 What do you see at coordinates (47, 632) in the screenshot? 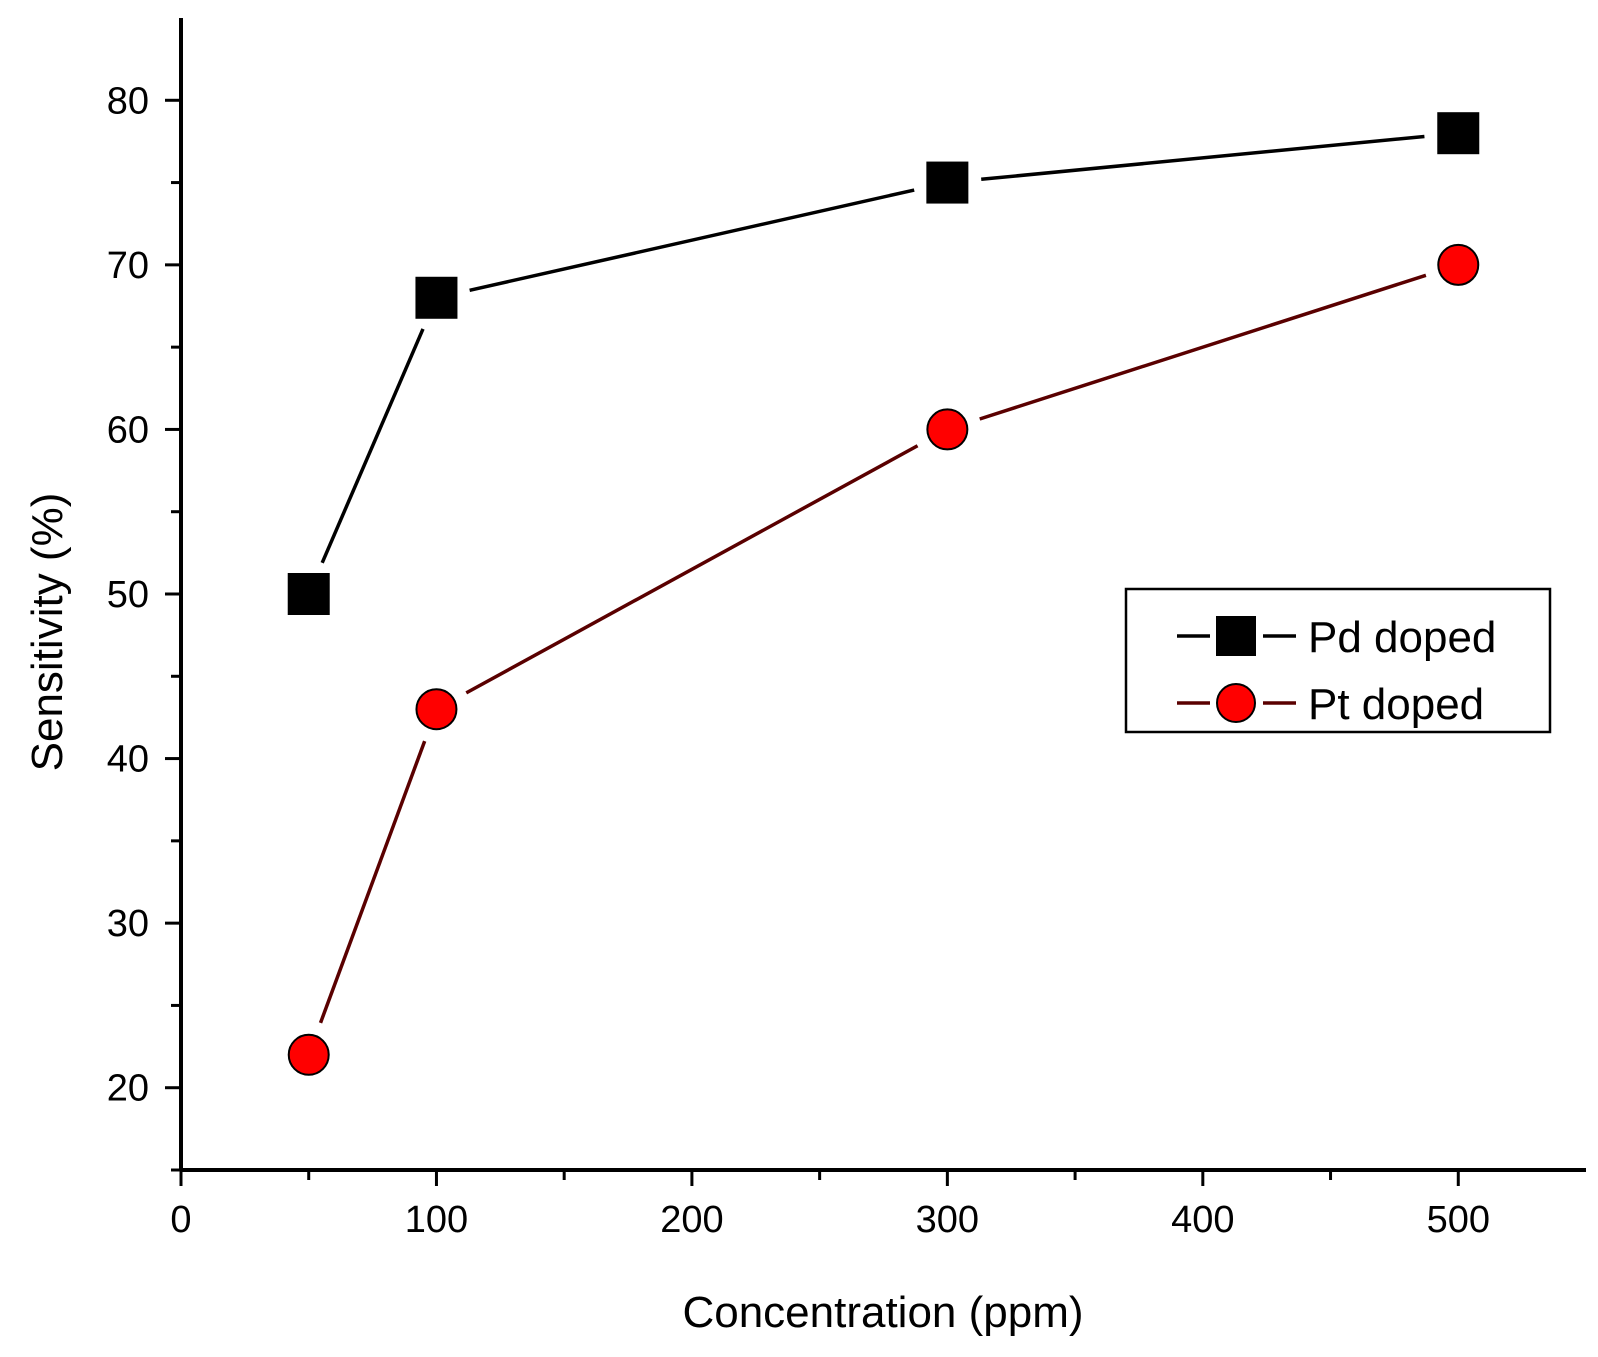
I see `y-axis-title: Sensitivity (%)` at bounding box center [47, 632].